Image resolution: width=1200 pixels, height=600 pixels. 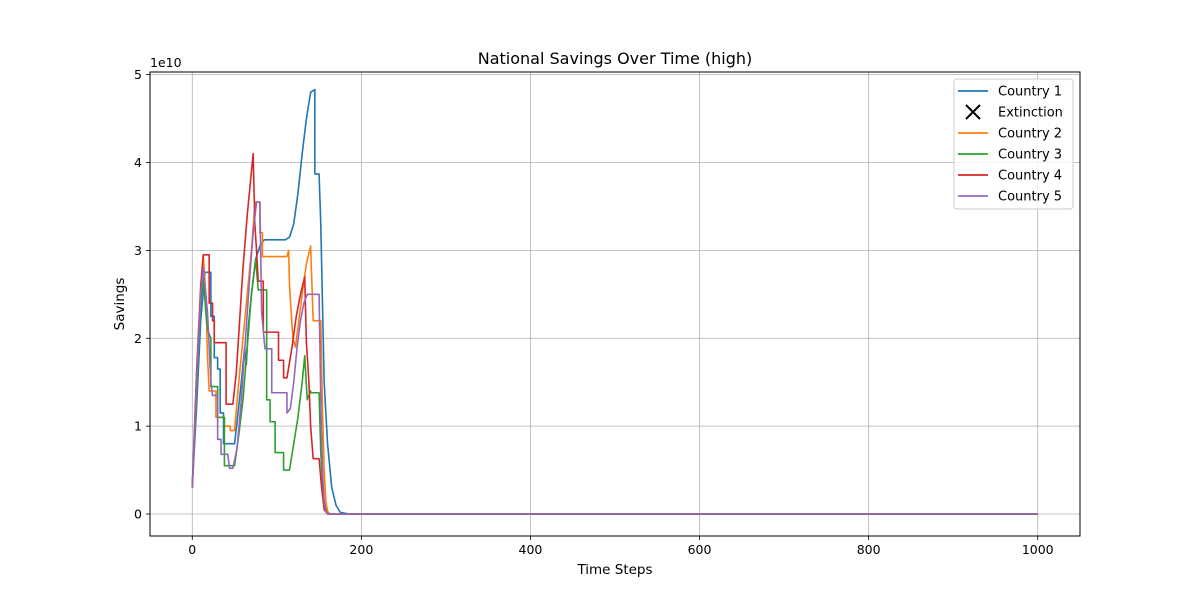 I want to click on chart-title: National Savings Over Time (high), so click(x=615, y=58).